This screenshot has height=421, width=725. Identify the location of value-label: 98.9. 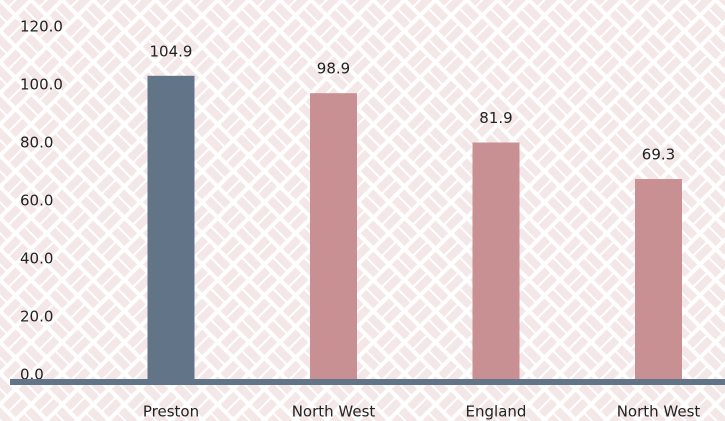
(333, 69).